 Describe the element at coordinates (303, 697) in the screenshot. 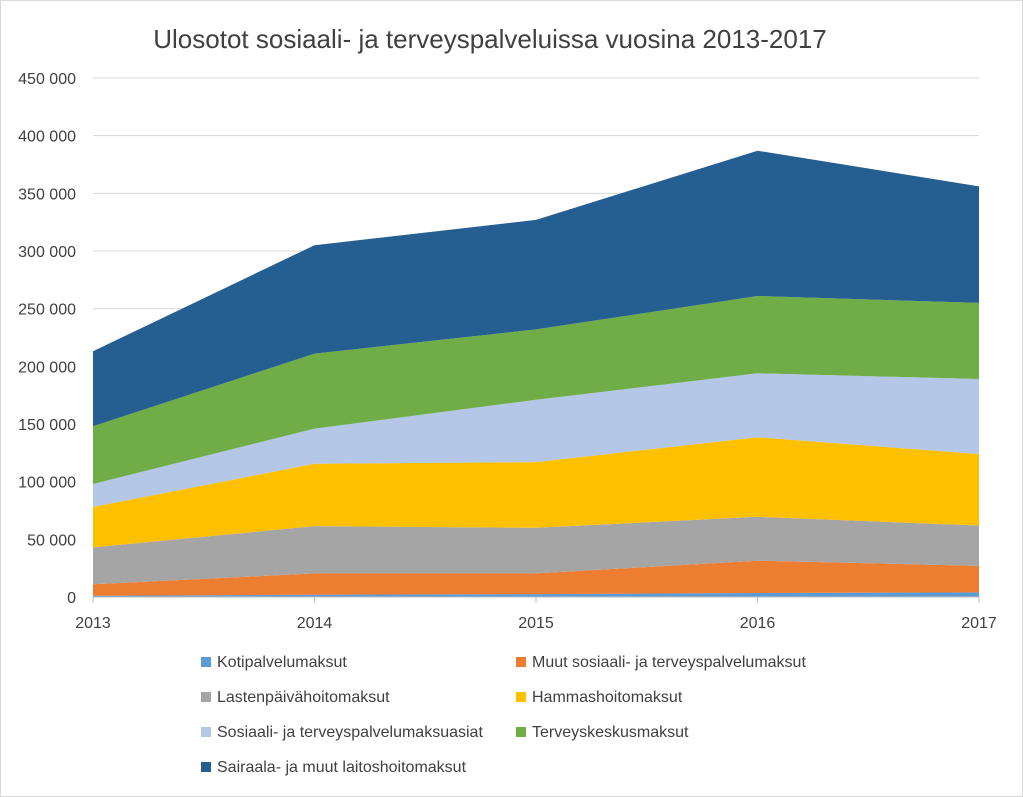

I see `legend-label: Lastenpäivähoitomaksut` at that location.